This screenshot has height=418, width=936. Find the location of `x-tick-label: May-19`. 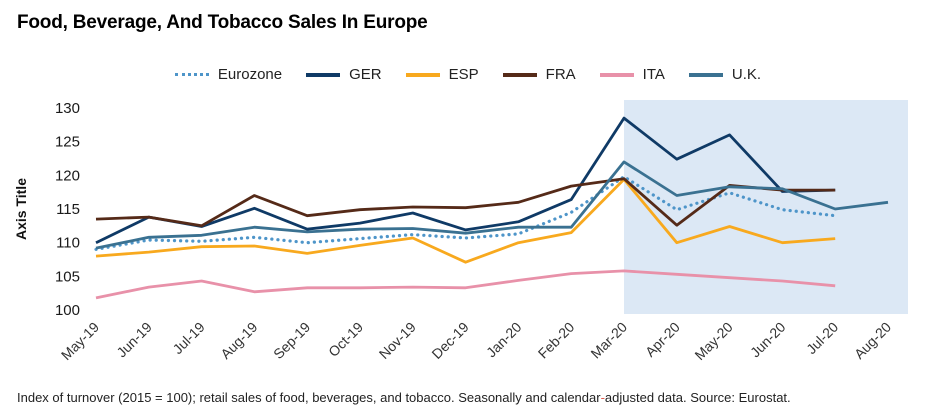

x-tick-label: May-19 is located at coordinates (80, 341).